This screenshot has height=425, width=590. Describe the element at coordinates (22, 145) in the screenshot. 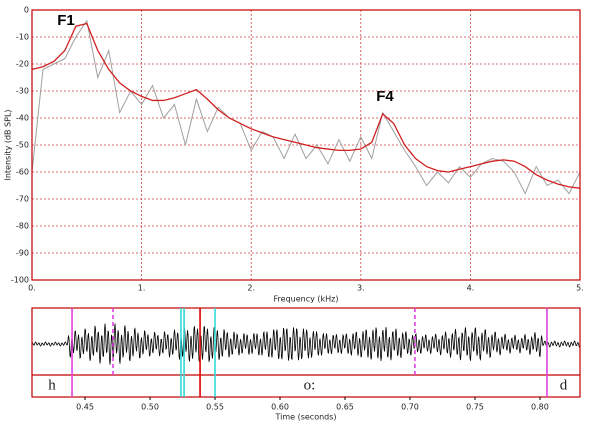

I see `y-tick-label: -50` at that location.